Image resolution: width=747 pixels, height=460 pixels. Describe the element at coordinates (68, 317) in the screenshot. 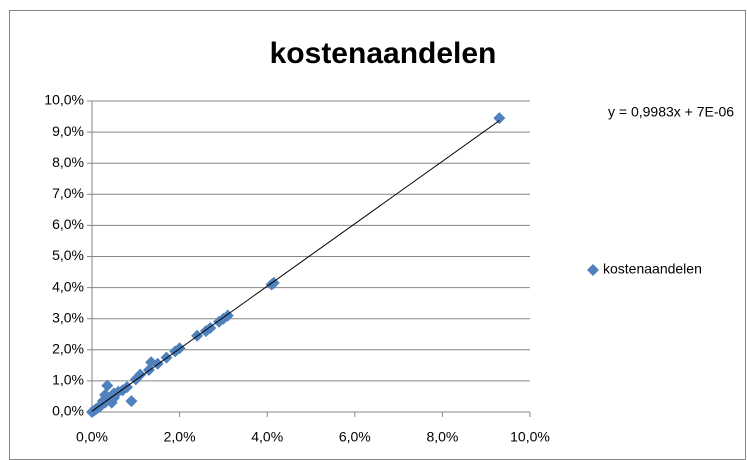

I see `y-tick-label: 3,0%` at that location.